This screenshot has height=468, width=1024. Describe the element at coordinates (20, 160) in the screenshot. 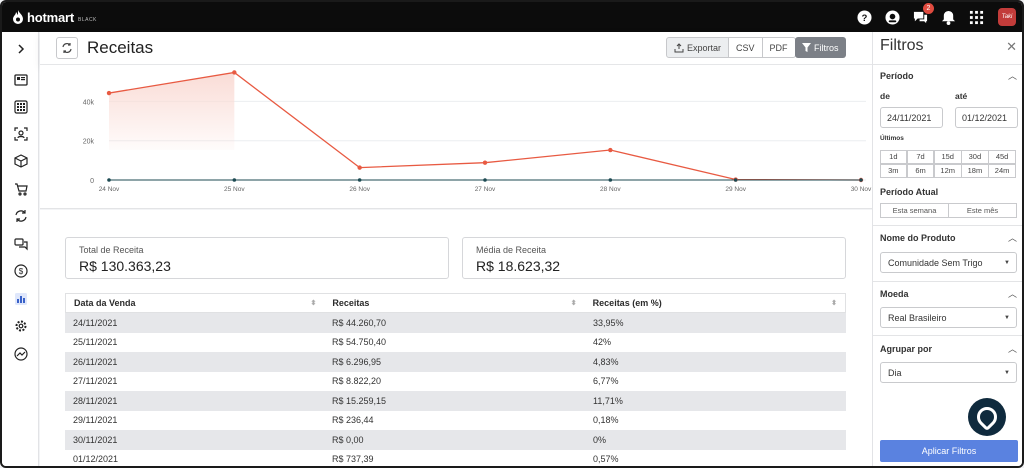

I see `box-icon` at that location.